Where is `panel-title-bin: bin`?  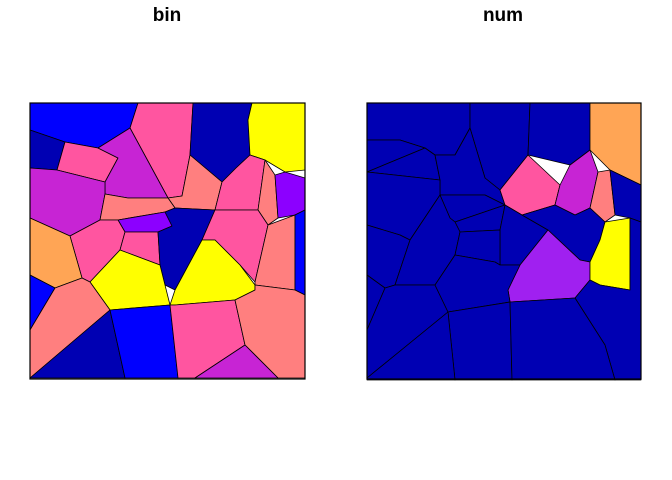 panel-title-bin: bin is located at coordinates (167, 15).